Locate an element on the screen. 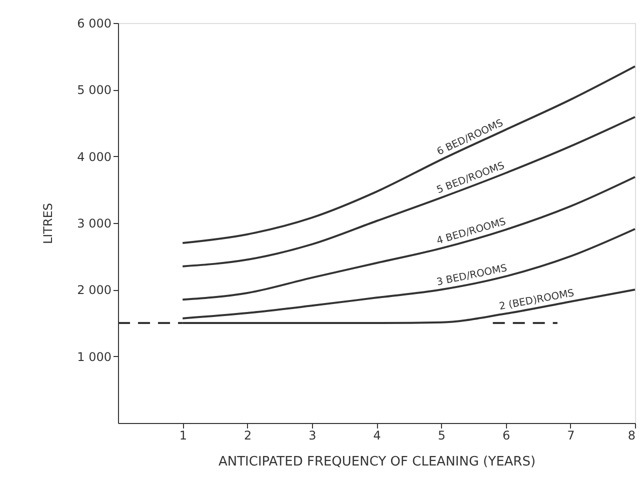  y-tick-label: 4 000 is located at coordinates (94, 157).